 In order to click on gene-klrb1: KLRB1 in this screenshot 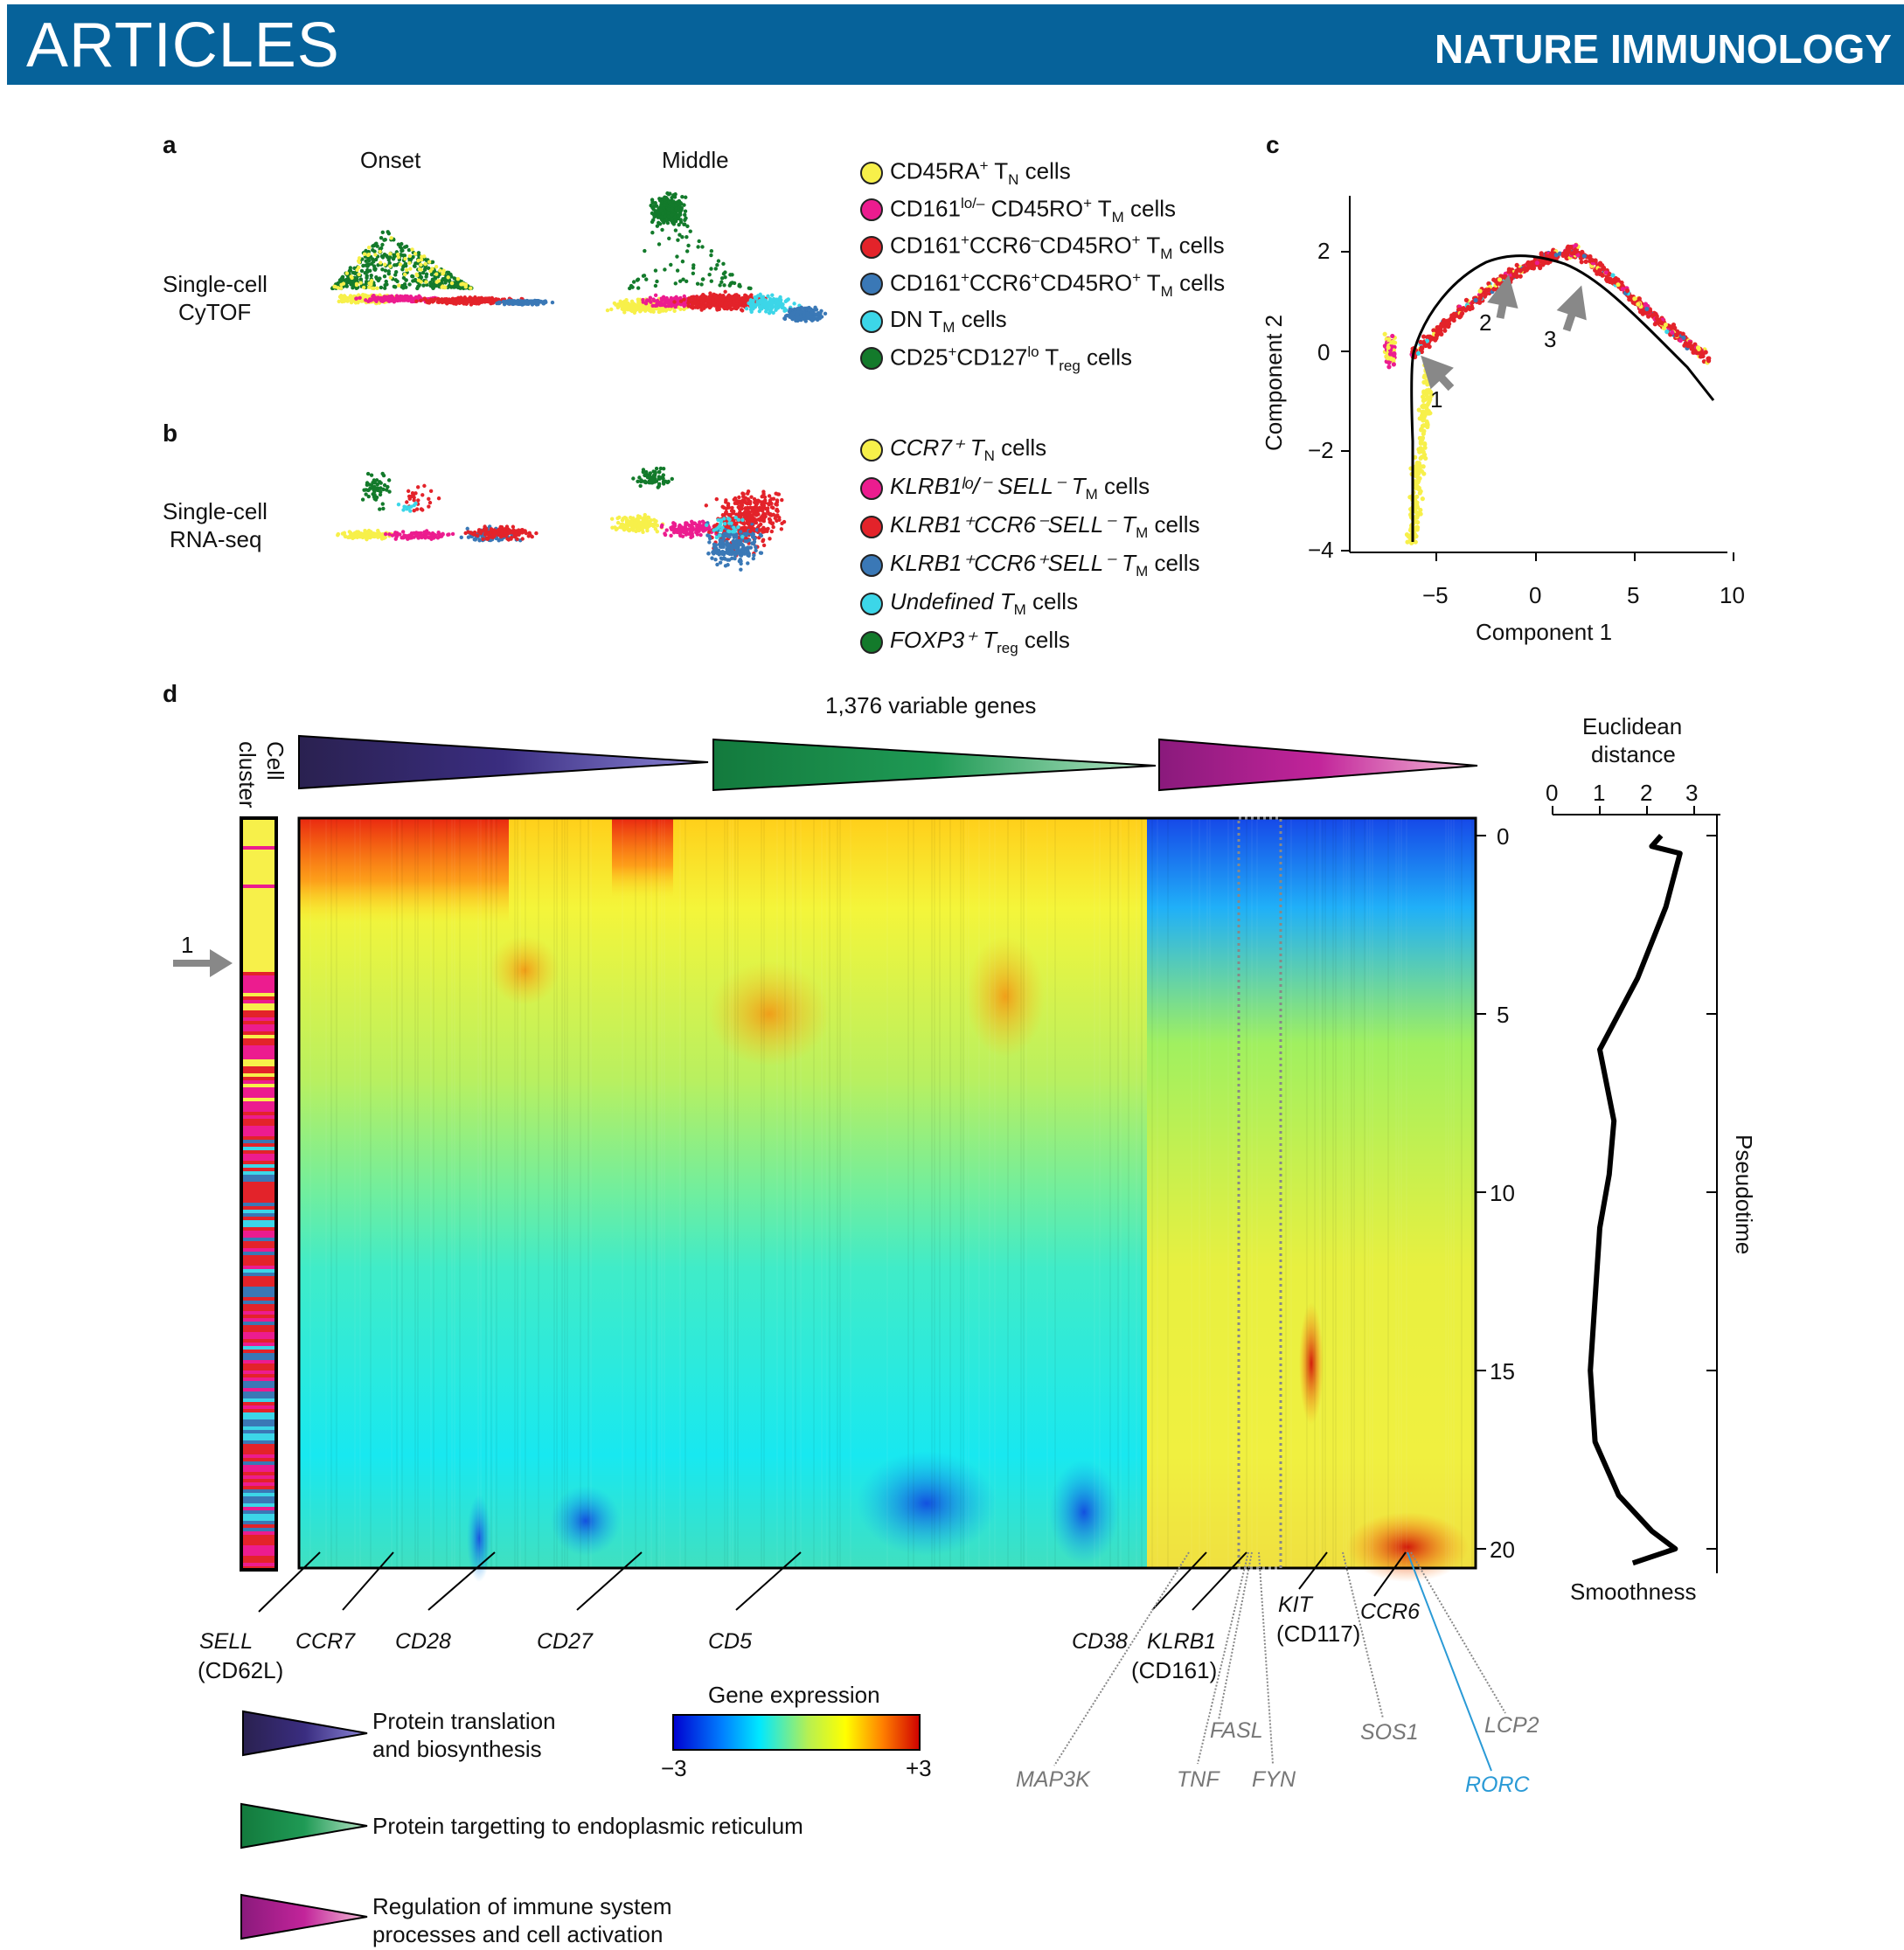, I will do `click(1182, 1641)`.